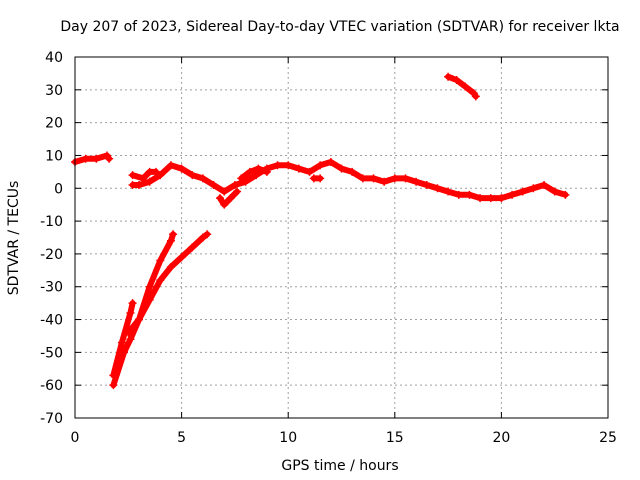 Image resolution: width=640 pixels, height=480 pixels. What do you see at coordinates (608, 438) in the screenshot?
I see `x-tick-label: 25` at bounding box center [608, 438].